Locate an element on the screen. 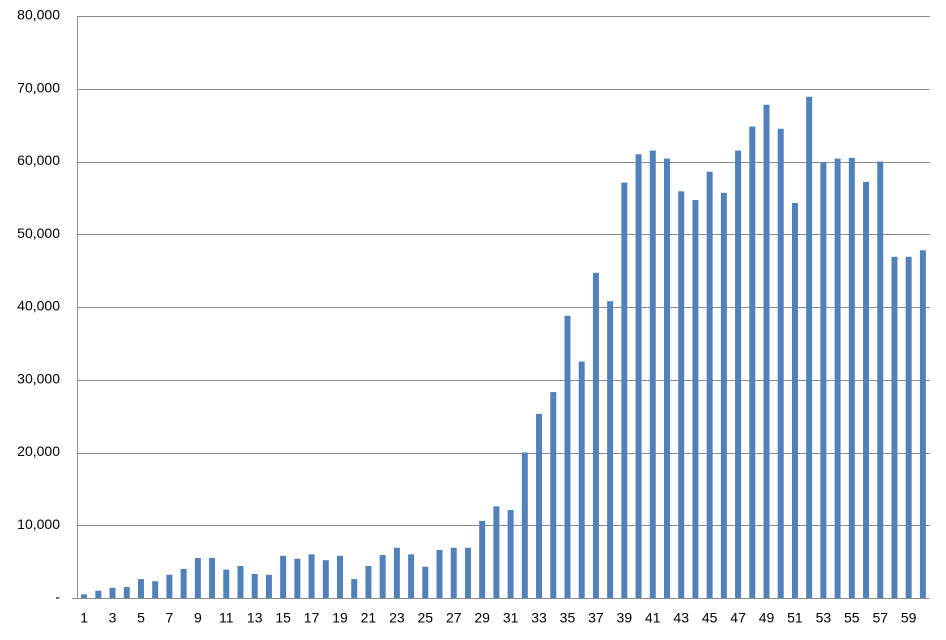 The image size is (946, 640). x-tick-label: 23 is located at coordinates (397, 618).